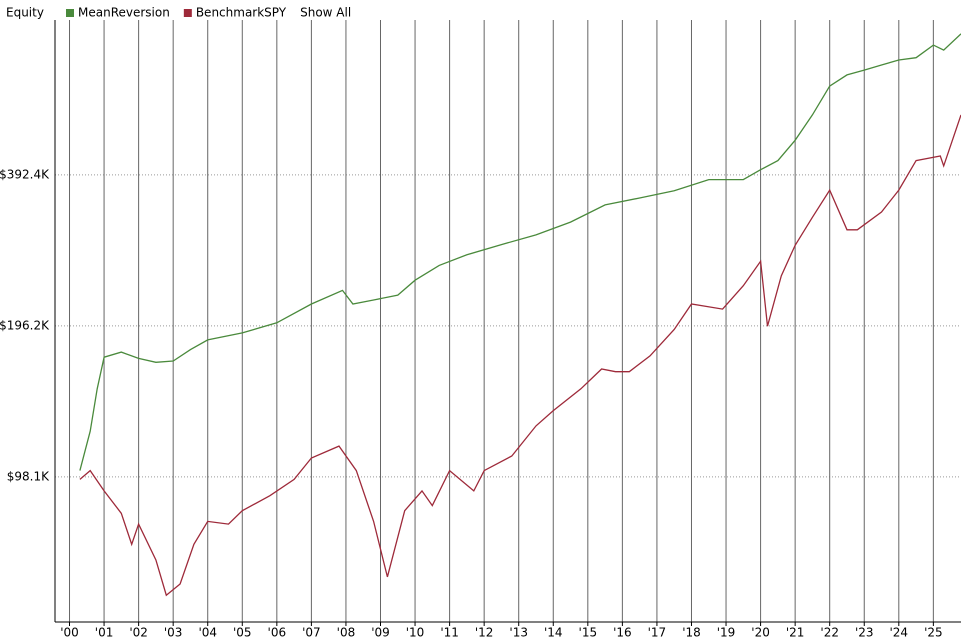 The image size is (961, 644). Describe the element at coordinates (553, 633) in the screenshot. I see `x-tick-label: '14` at that location.